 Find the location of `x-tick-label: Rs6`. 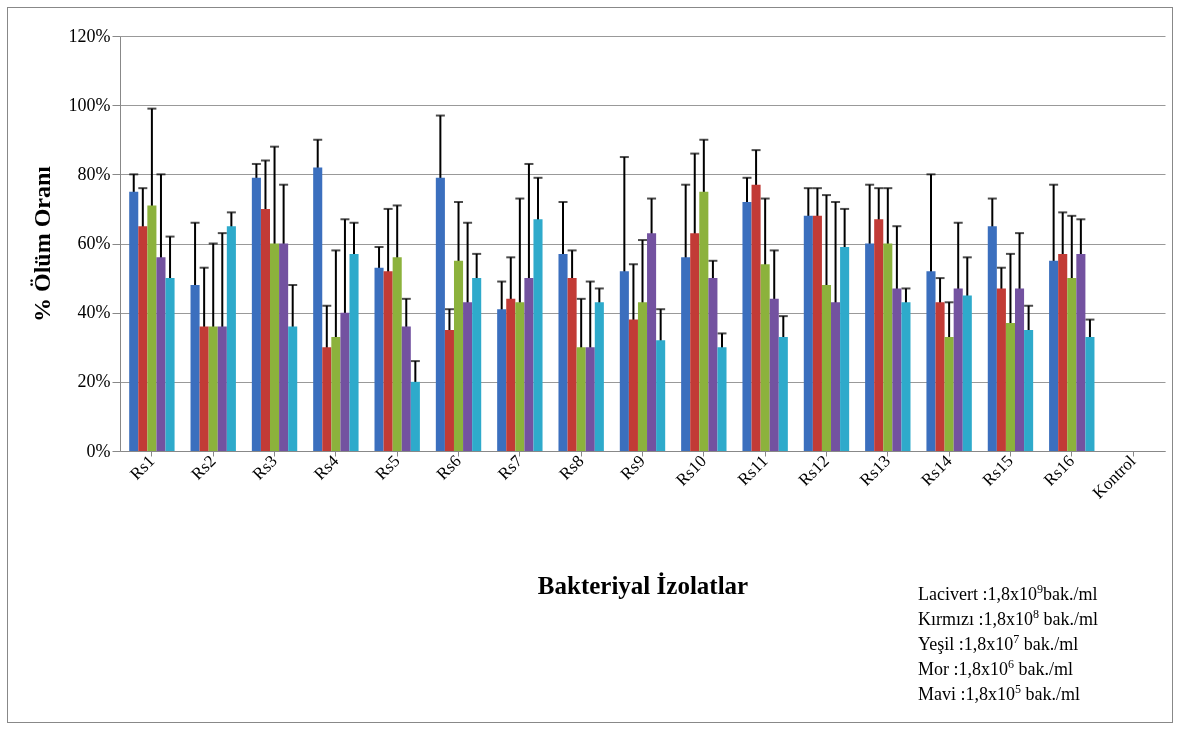

x-tick-label: Rs6 is located at coordinates (448, 467).